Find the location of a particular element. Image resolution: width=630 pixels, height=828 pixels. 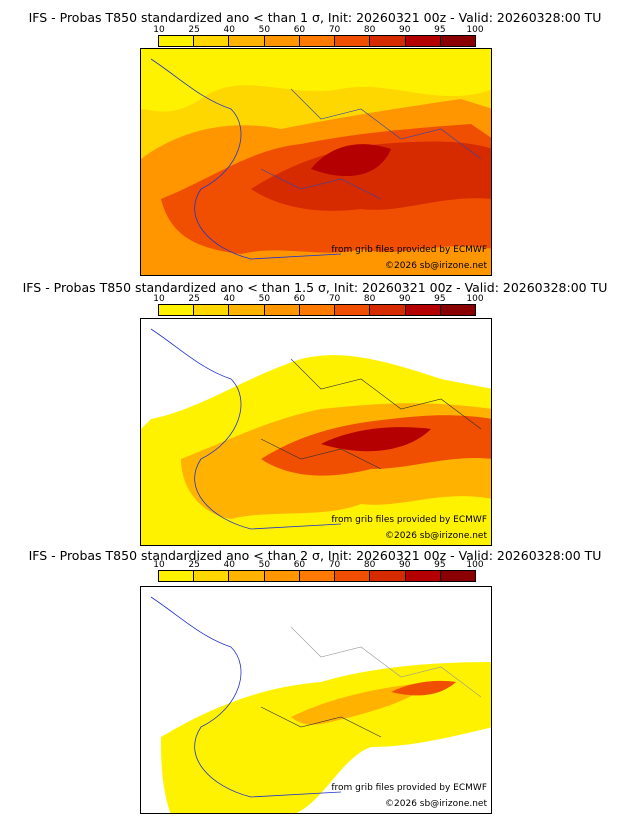

prob-field-high is located at coordinates (423, 688).